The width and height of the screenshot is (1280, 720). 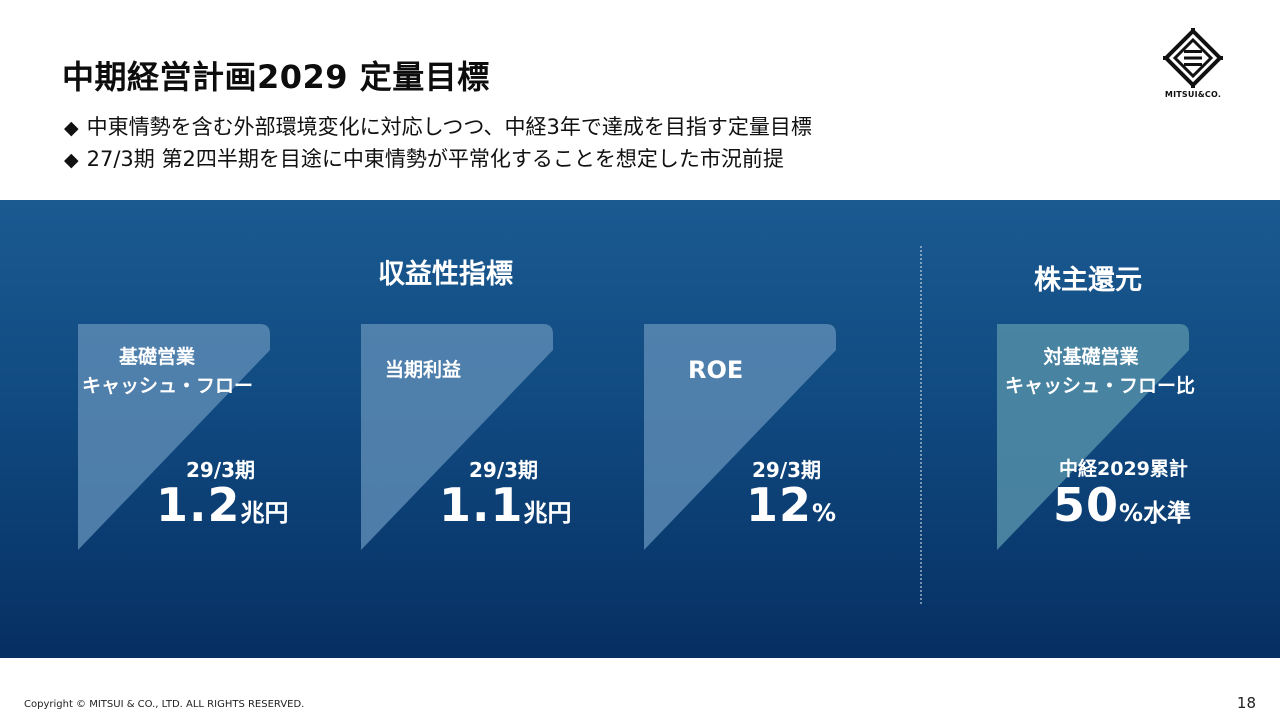 I want to click on card-label-line: キャッシュ・フロー, so click(x=168, y=386).